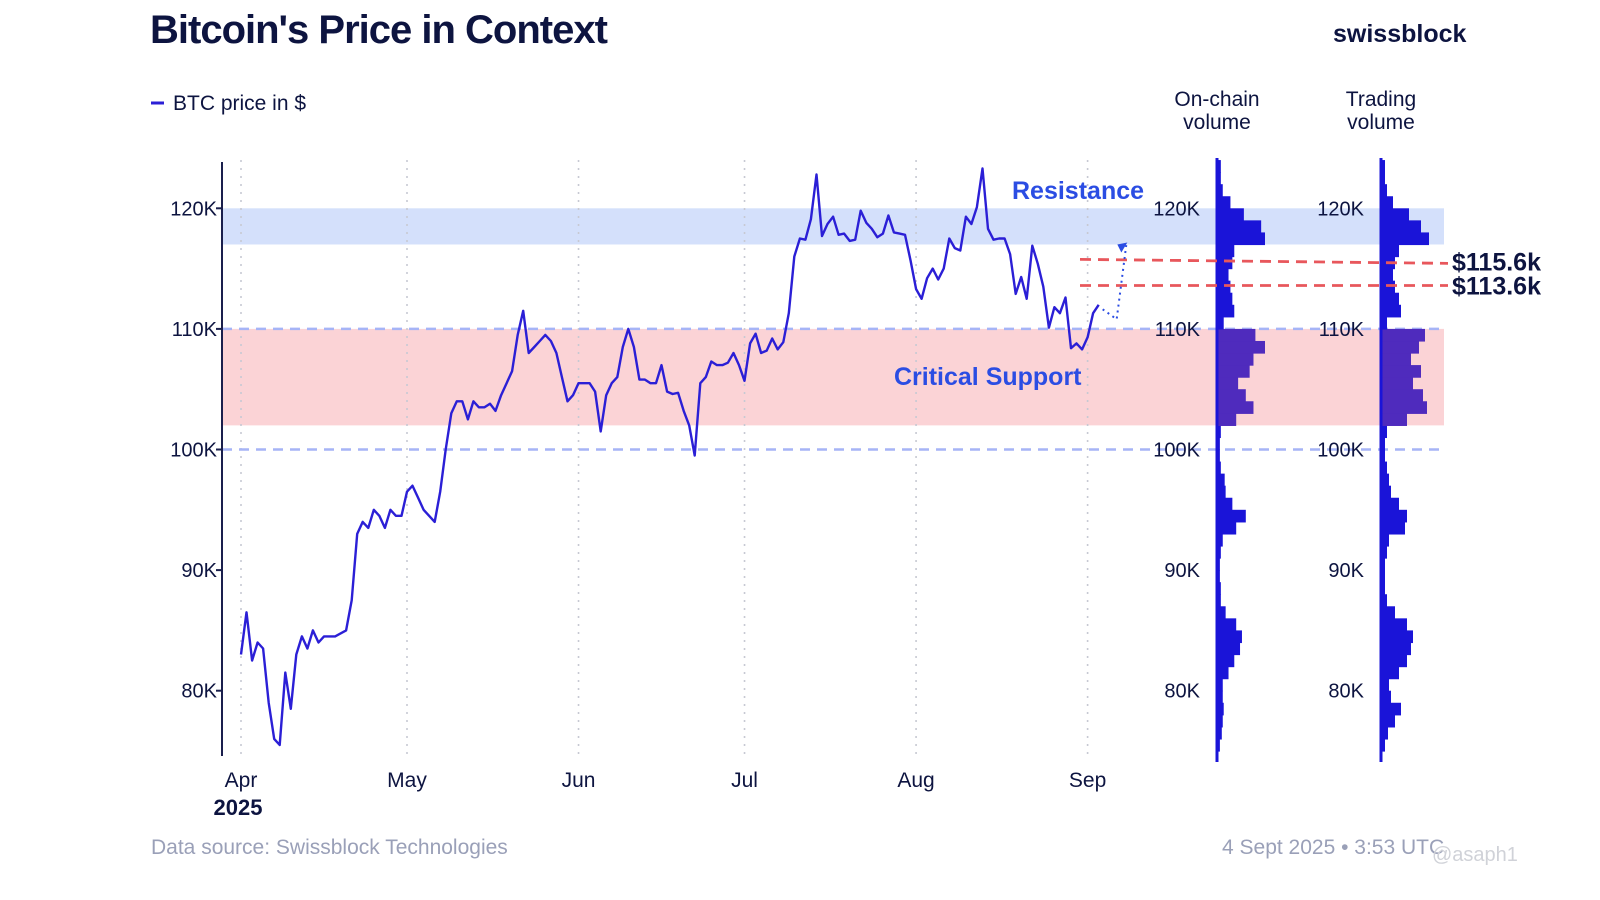  Describe the element at coordinates (1178, 330) in the screenshot. I see `onchain-volume-tick-label: 110K` at that location.